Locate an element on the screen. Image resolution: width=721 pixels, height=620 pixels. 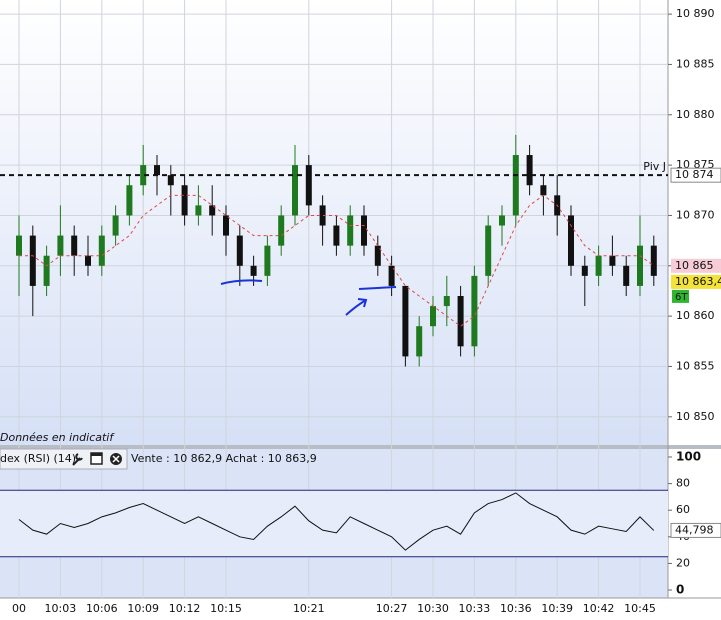
badge-label: 6T is located at coordinates (681, 297).